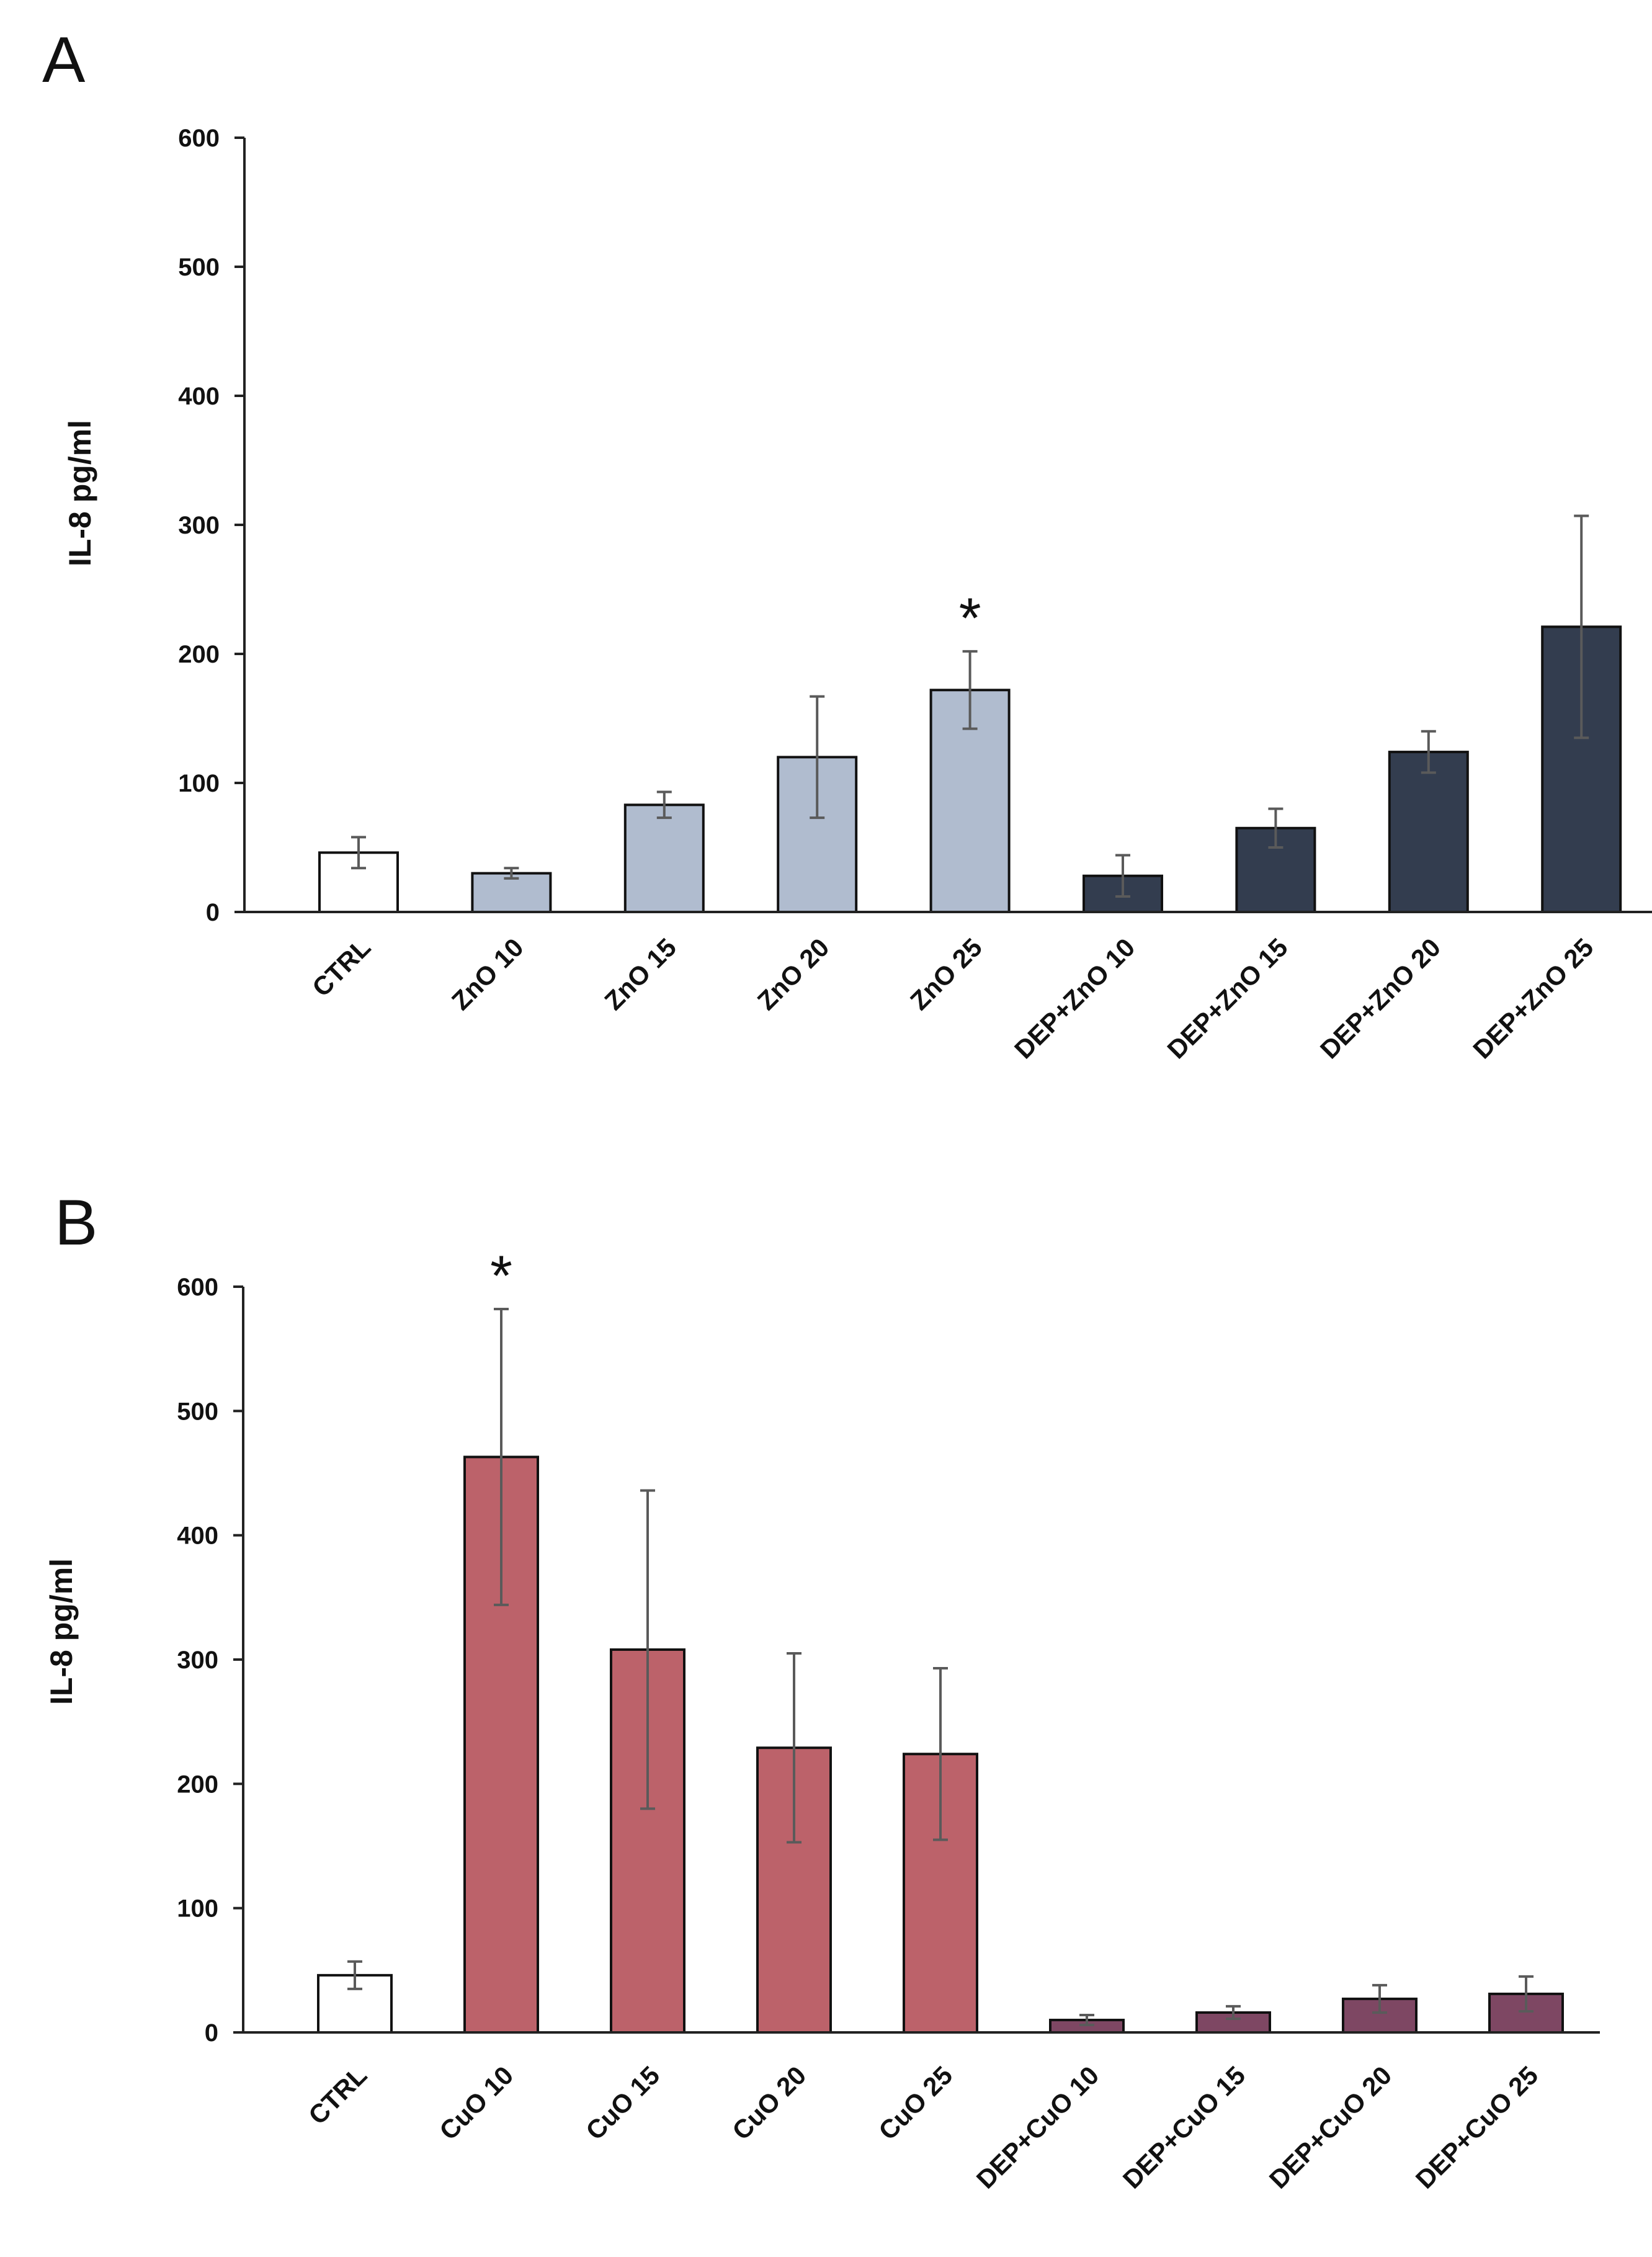  What do you see at coordinates (213, 912) in the screenshot?
I see `panel-a-y-tick-label: 0` at bounding box center [213, 912].